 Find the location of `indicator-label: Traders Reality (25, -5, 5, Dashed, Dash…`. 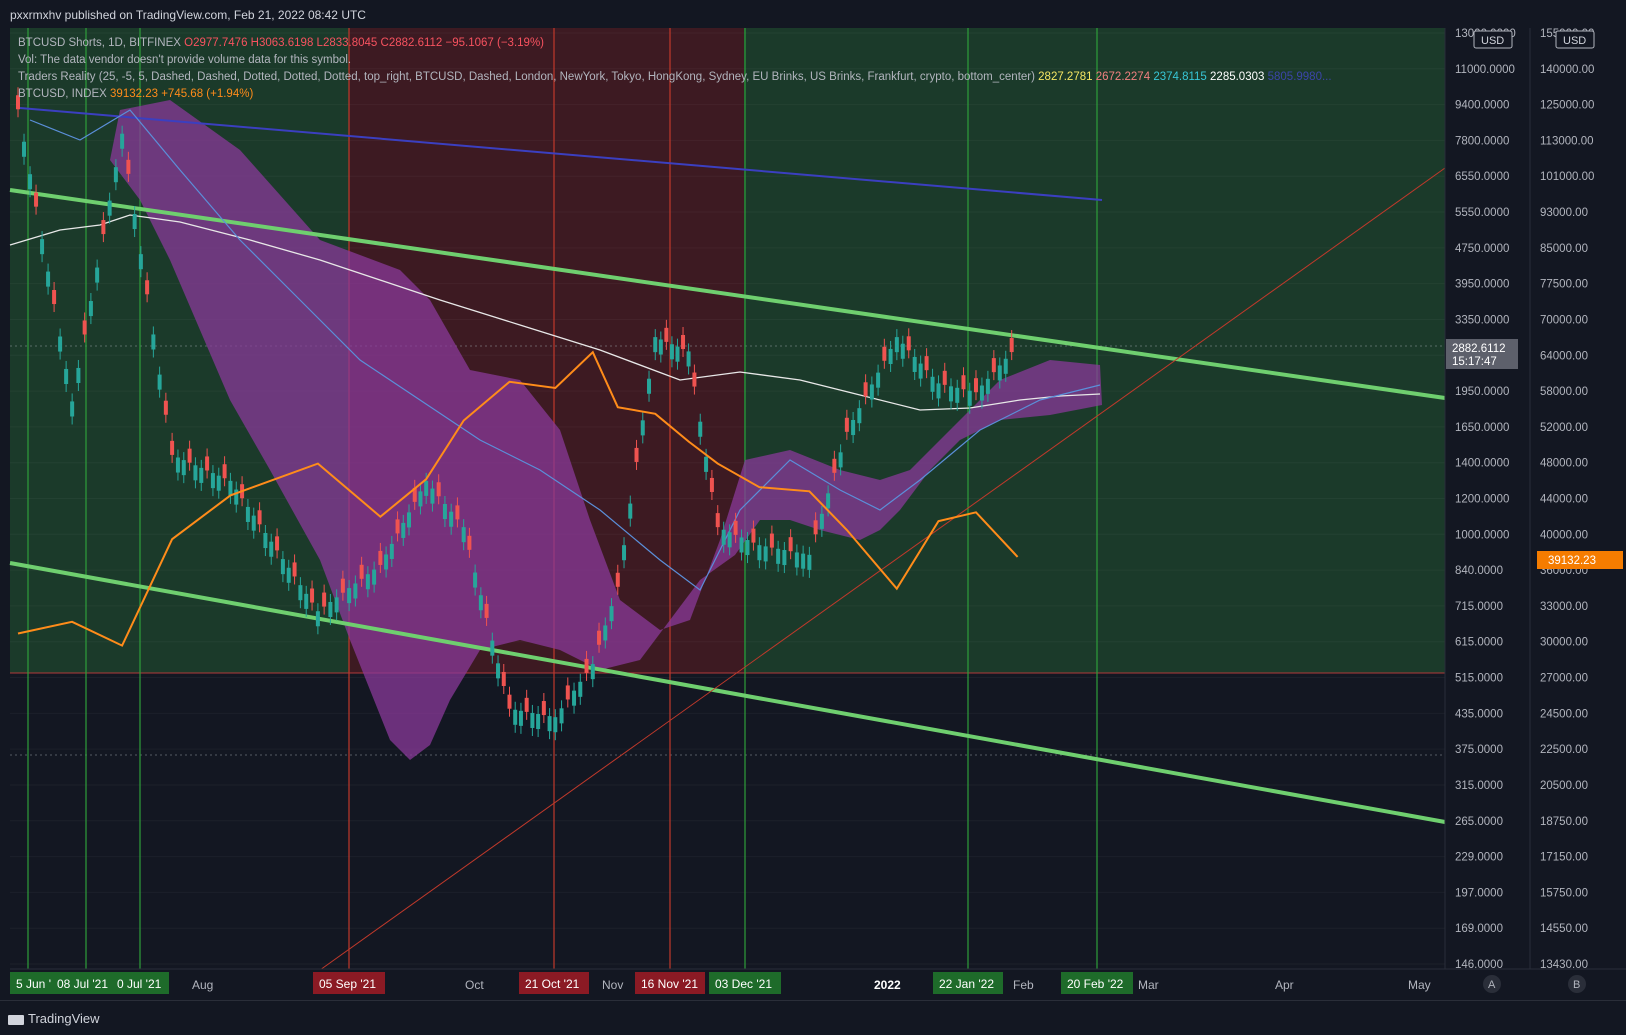

indicator-label: Traders Reality (25, -5, 5, Dashed, Dash… is located at coordinates (526, 77).